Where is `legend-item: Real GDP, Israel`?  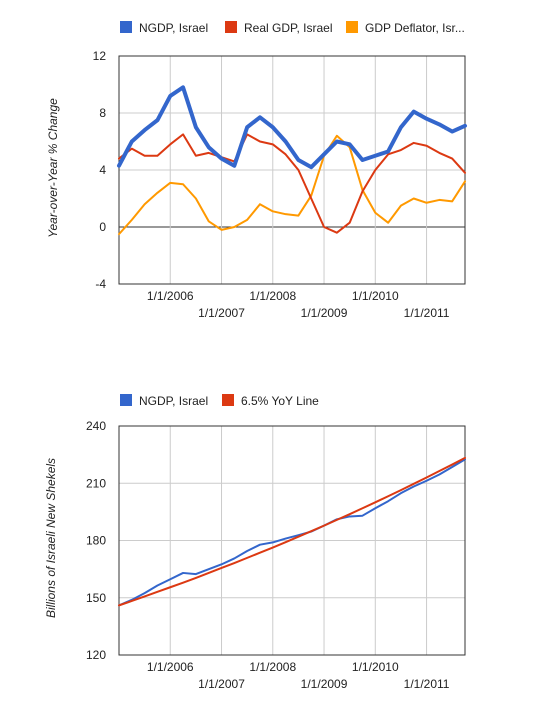
legend-item: Real GDP, Israel is located at coordinates (278, 28).